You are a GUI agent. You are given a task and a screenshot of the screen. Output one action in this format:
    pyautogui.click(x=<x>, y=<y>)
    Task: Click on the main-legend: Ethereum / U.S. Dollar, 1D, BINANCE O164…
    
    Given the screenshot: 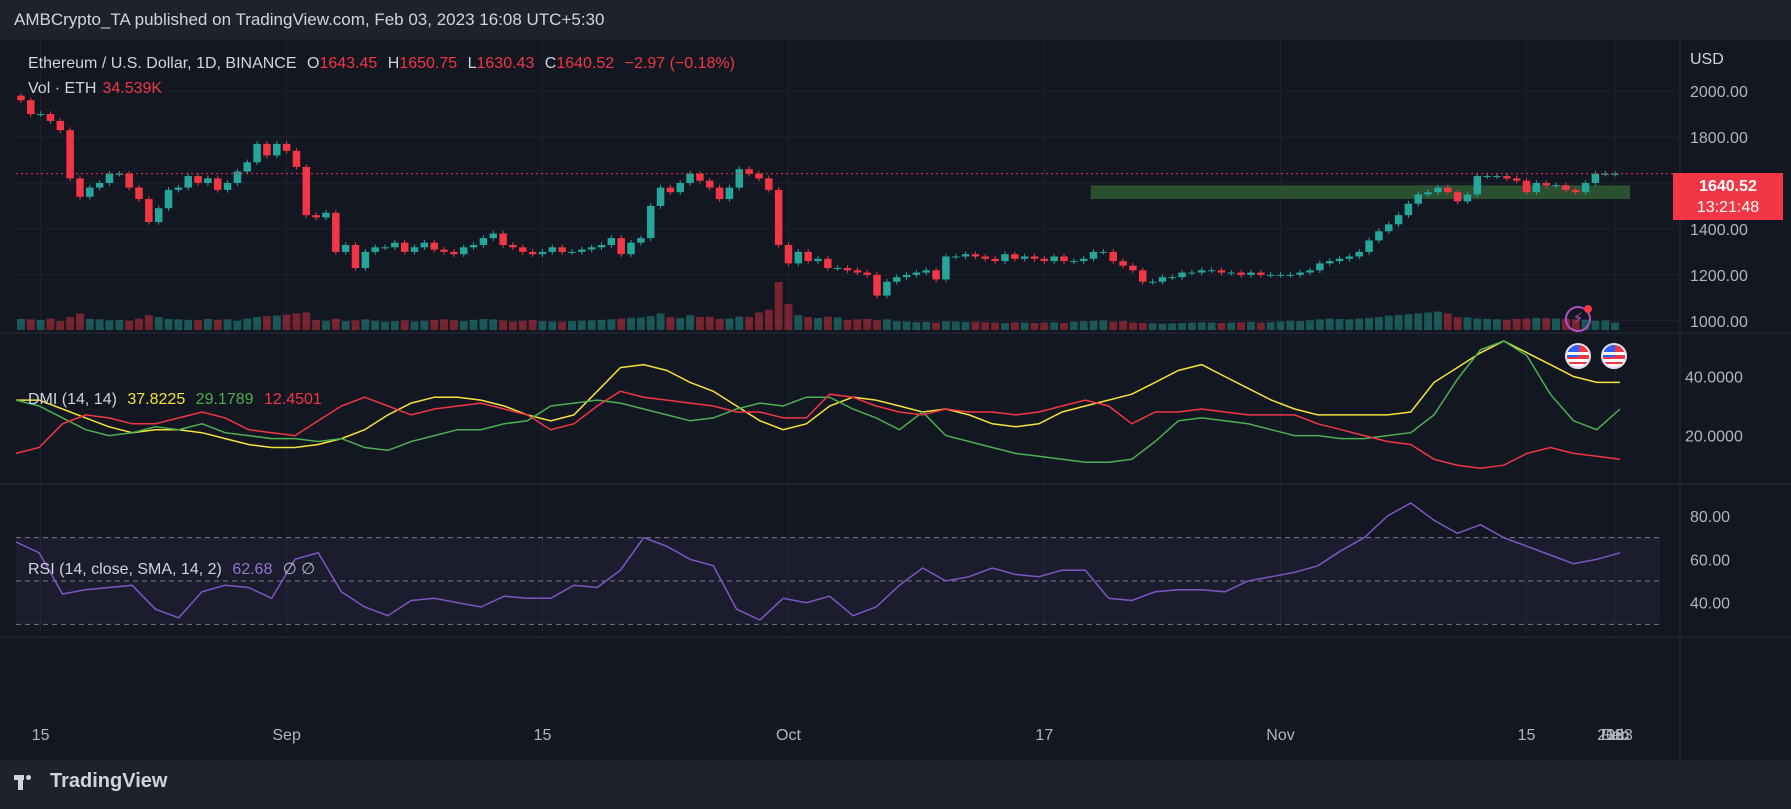 What is the action you would take?
    pyautogui.click(x=384, y=64)
    